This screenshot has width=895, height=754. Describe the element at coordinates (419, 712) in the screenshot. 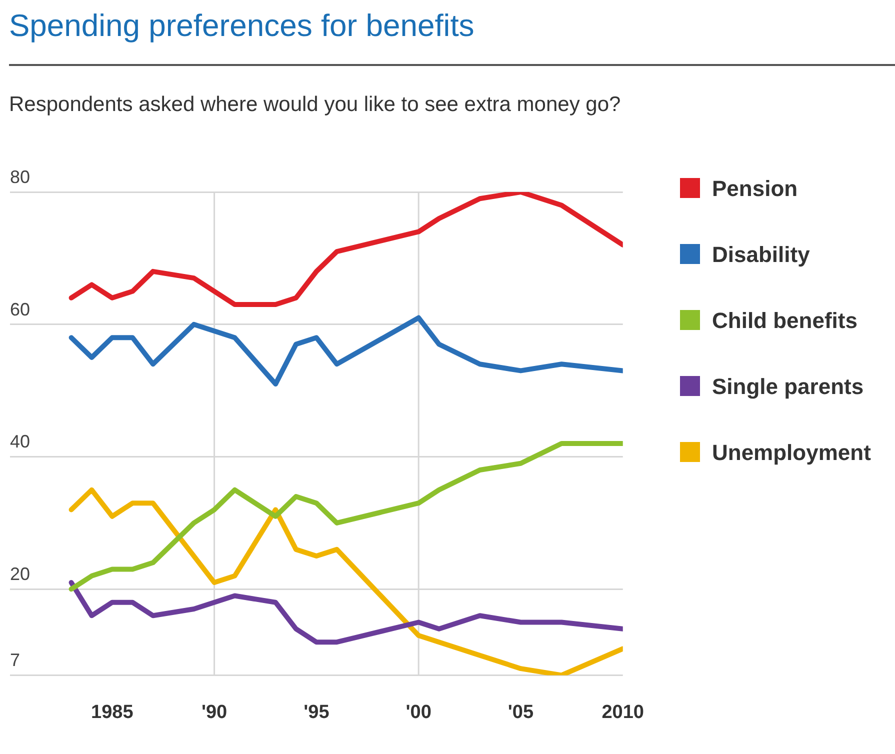

I see `x-tick-label: '00` at that location.